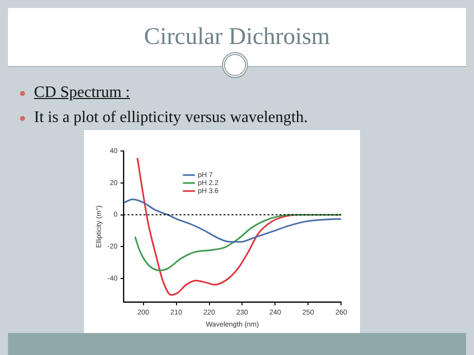 This screenshot has height=355, width=474. What do you see at coordinates (237, 37) in the screenshot?
I see `chart-title: Circular Dichroism` at bounding box center [237, 37].